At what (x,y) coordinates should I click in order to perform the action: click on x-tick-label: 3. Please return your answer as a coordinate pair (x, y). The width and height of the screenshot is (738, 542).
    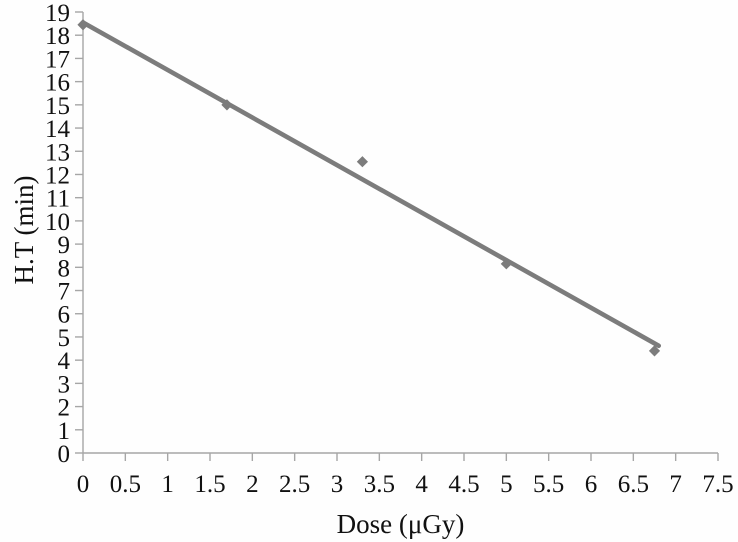
    Looking at the image, I should click on (337, 484).